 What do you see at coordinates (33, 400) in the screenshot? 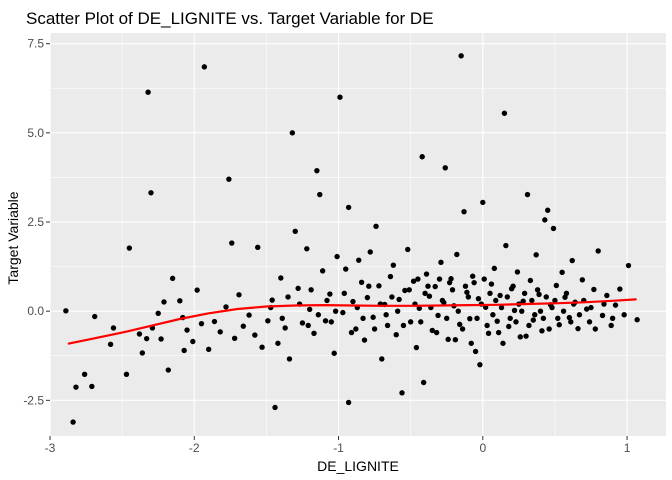
I see `y-tick-label: -2.5` at bounding box center [33, 400].